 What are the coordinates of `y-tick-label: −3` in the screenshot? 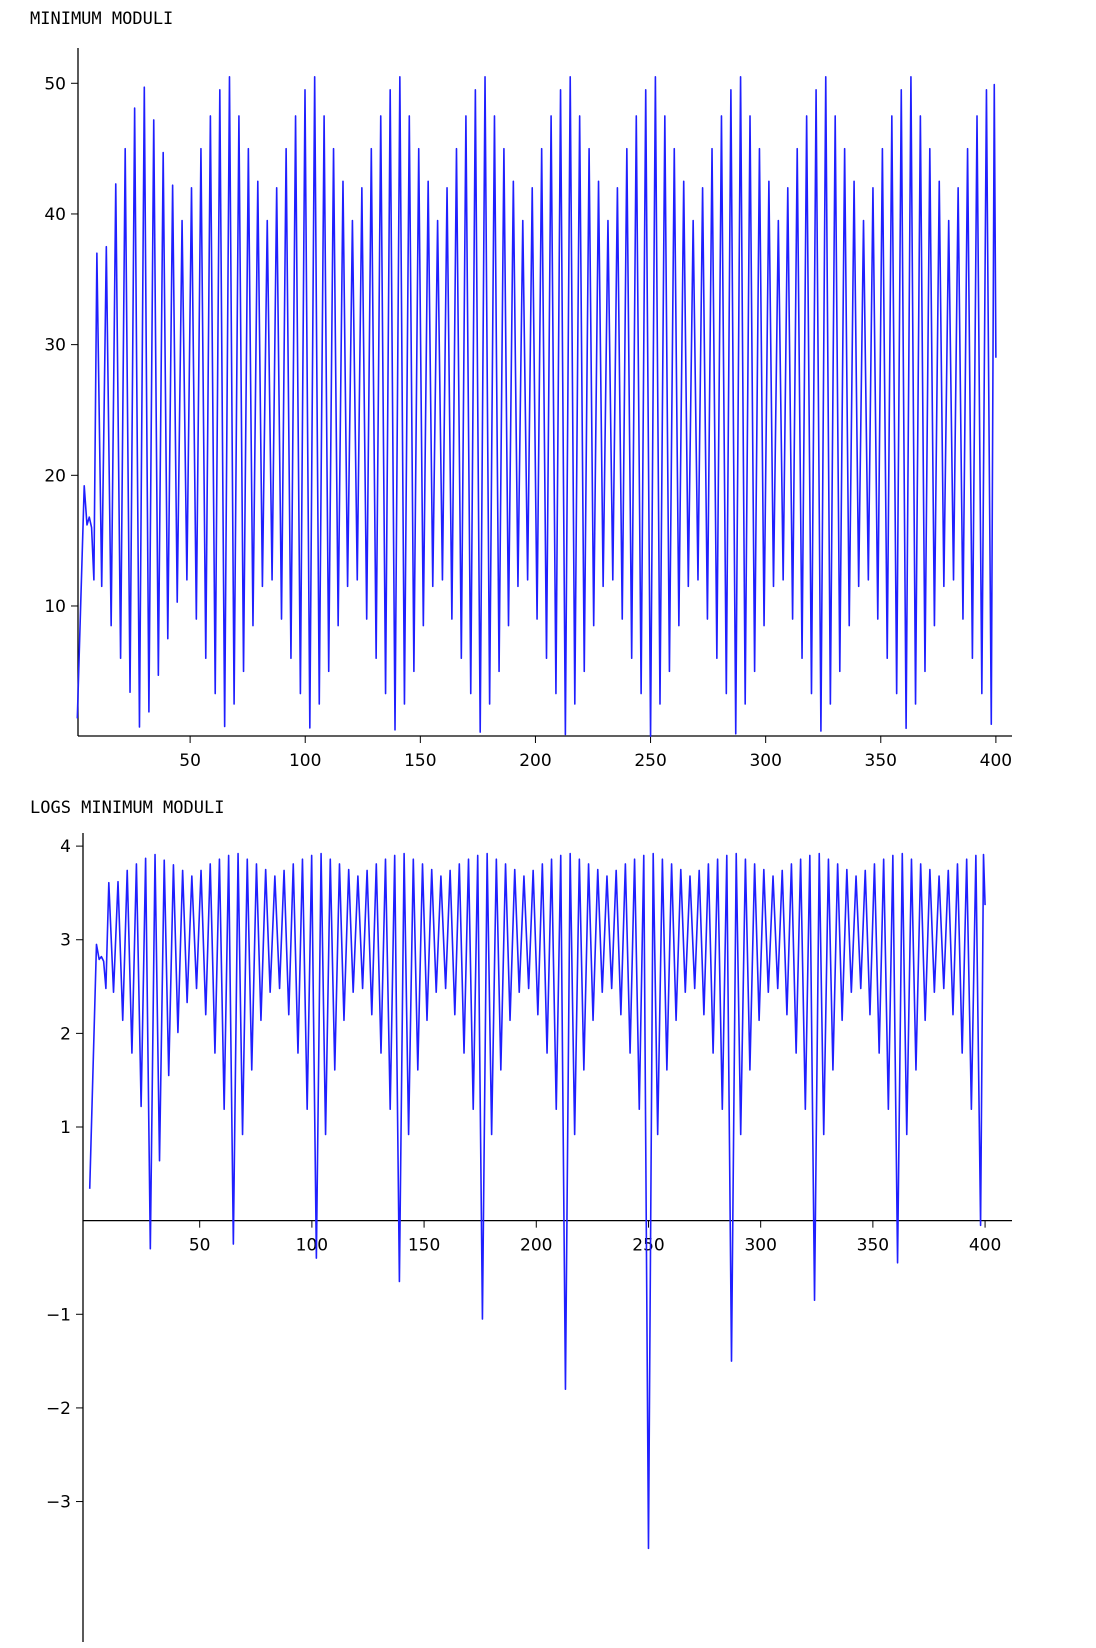 It's located at (58, 1503).